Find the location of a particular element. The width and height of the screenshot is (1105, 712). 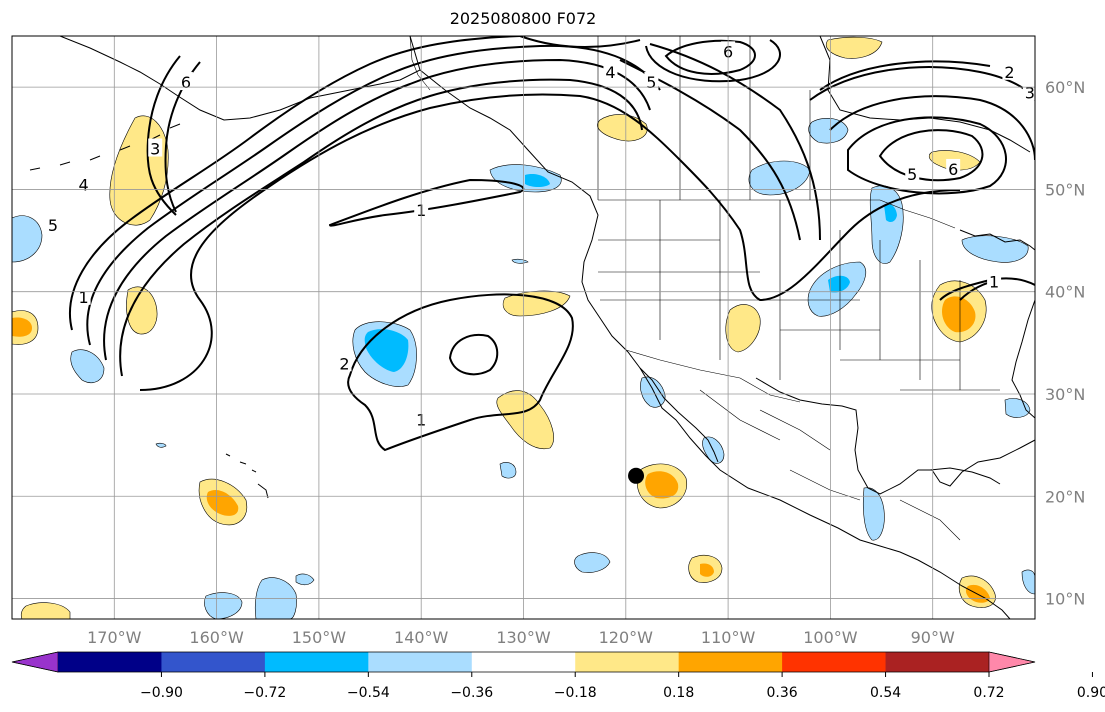

great-lakes-outline is located at coordinates (997, 240).